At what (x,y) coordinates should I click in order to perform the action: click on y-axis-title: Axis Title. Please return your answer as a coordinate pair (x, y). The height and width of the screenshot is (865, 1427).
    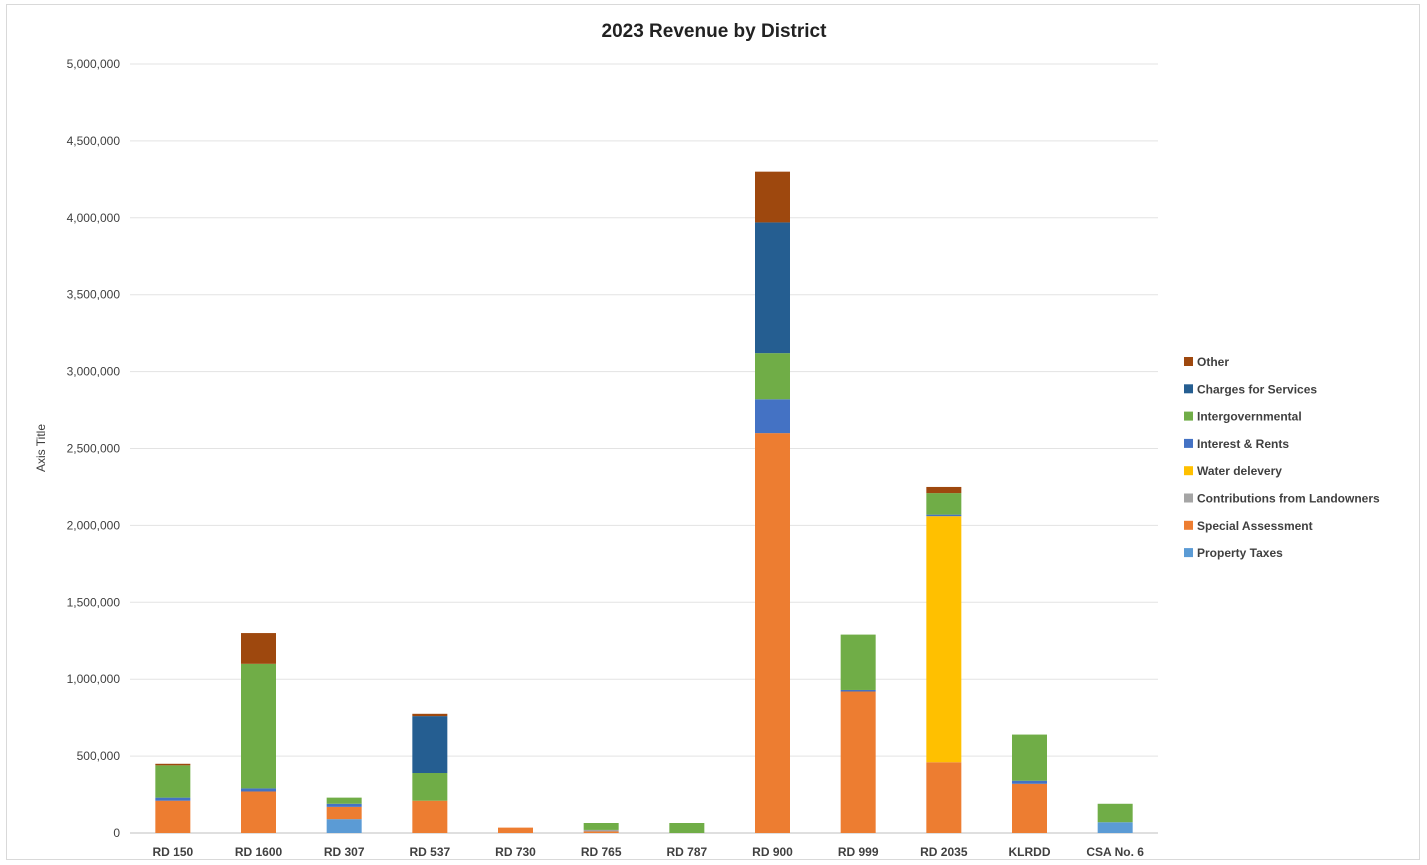
    Looking at the image, I should click on (41, 448).